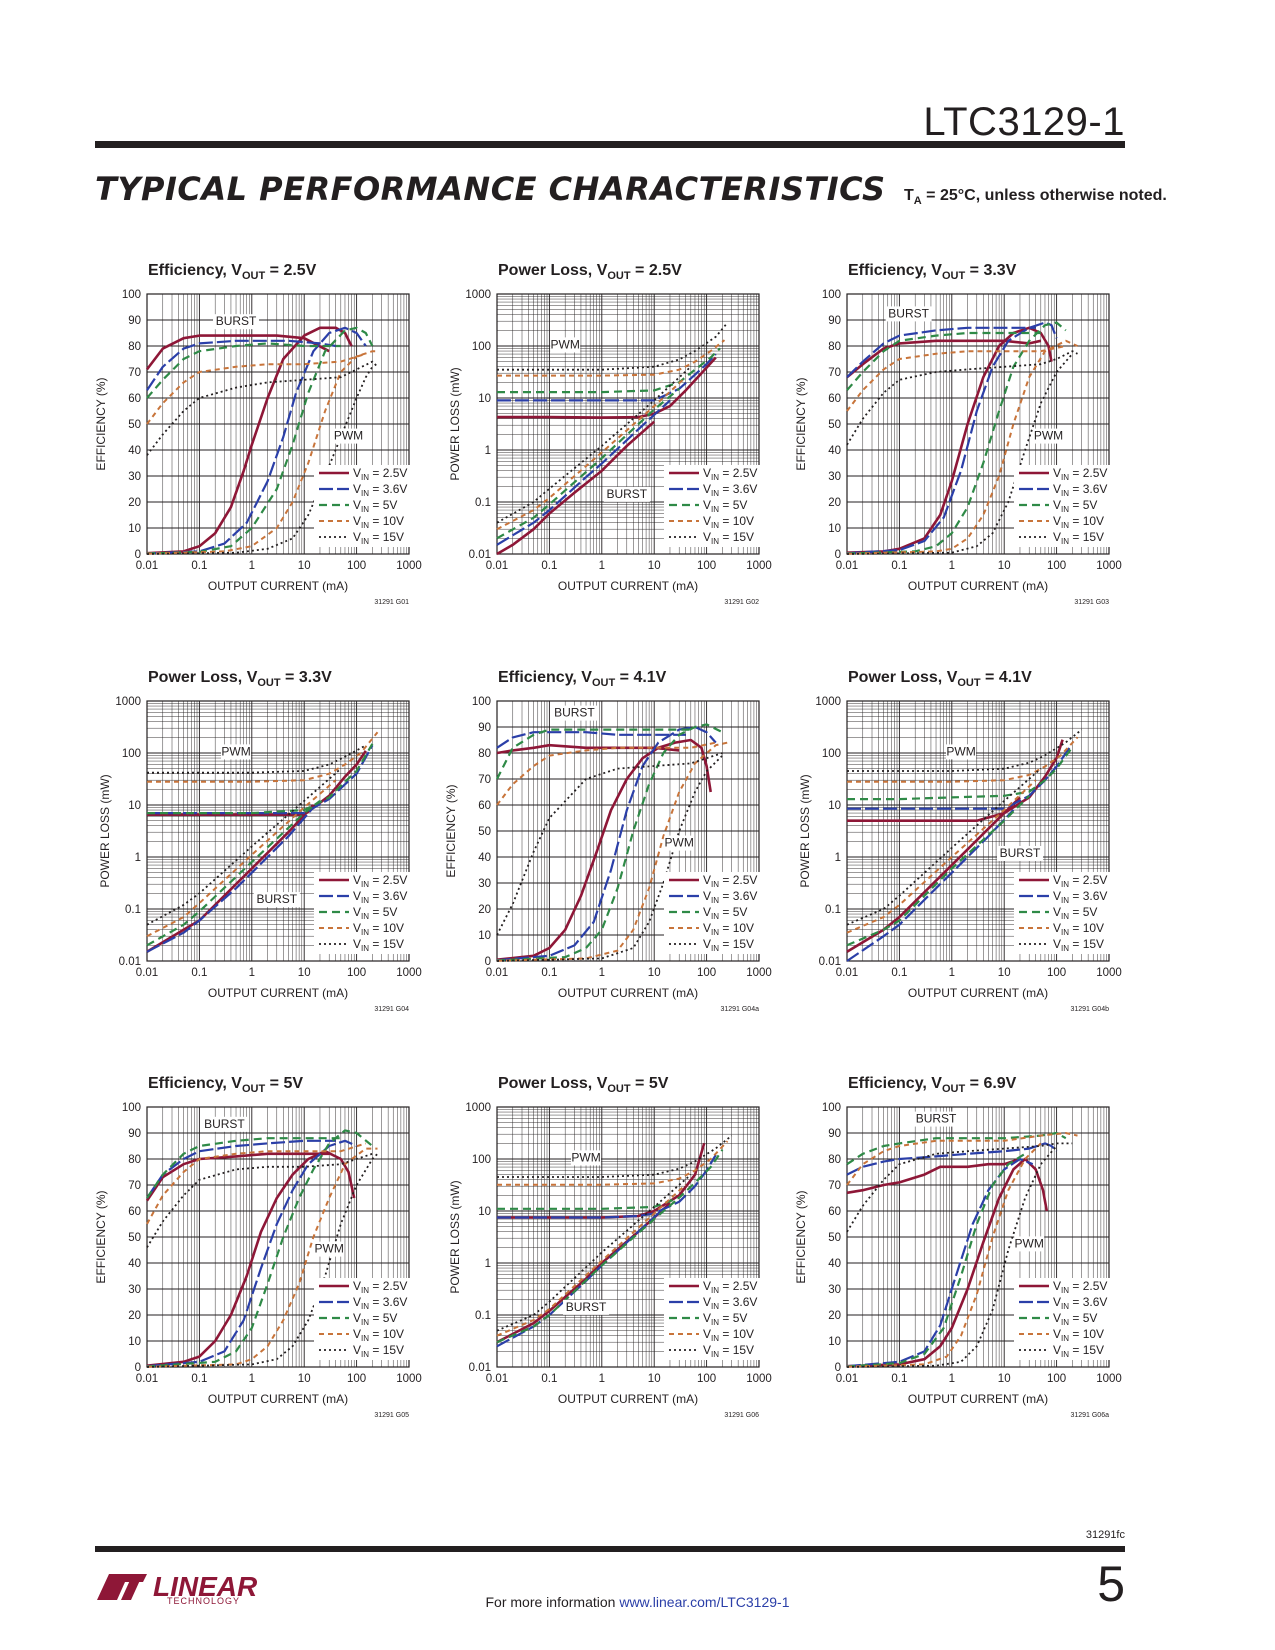  What do you see at coordinates (932, 272) in the screenshot?
I see `chart-title: Efficiency, VOUT = 3.3V` at bounding box center [932, 272].